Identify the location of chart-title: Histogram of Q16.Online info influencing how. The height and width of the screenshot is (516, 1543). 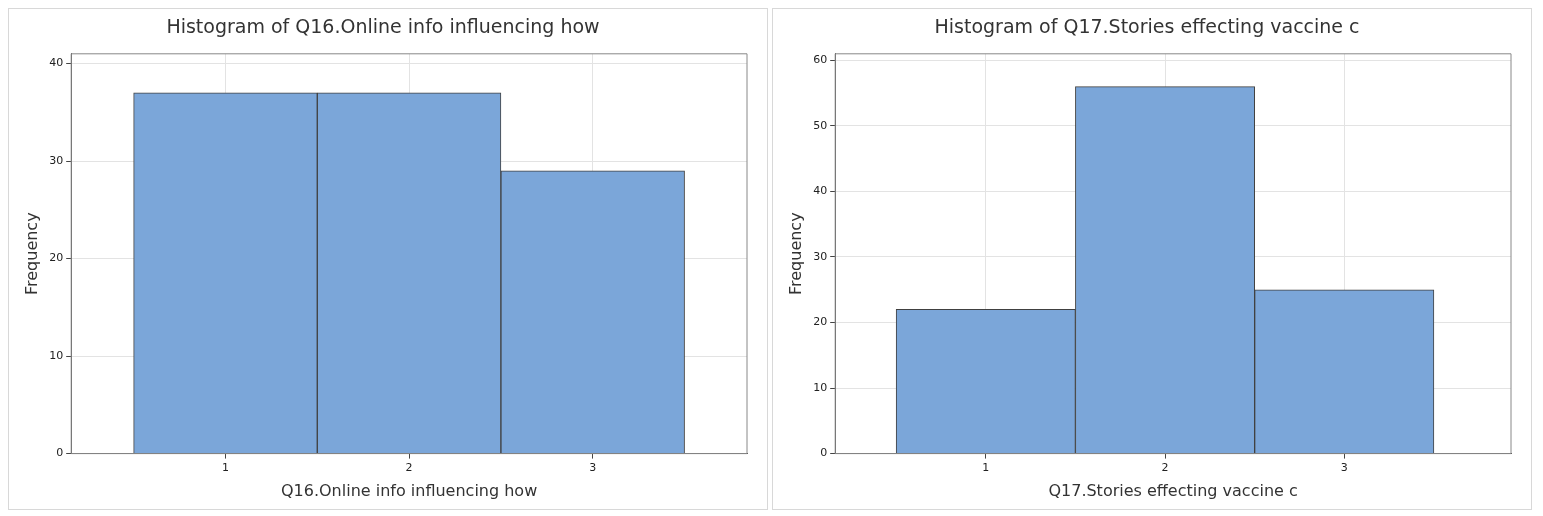
(383, 26).